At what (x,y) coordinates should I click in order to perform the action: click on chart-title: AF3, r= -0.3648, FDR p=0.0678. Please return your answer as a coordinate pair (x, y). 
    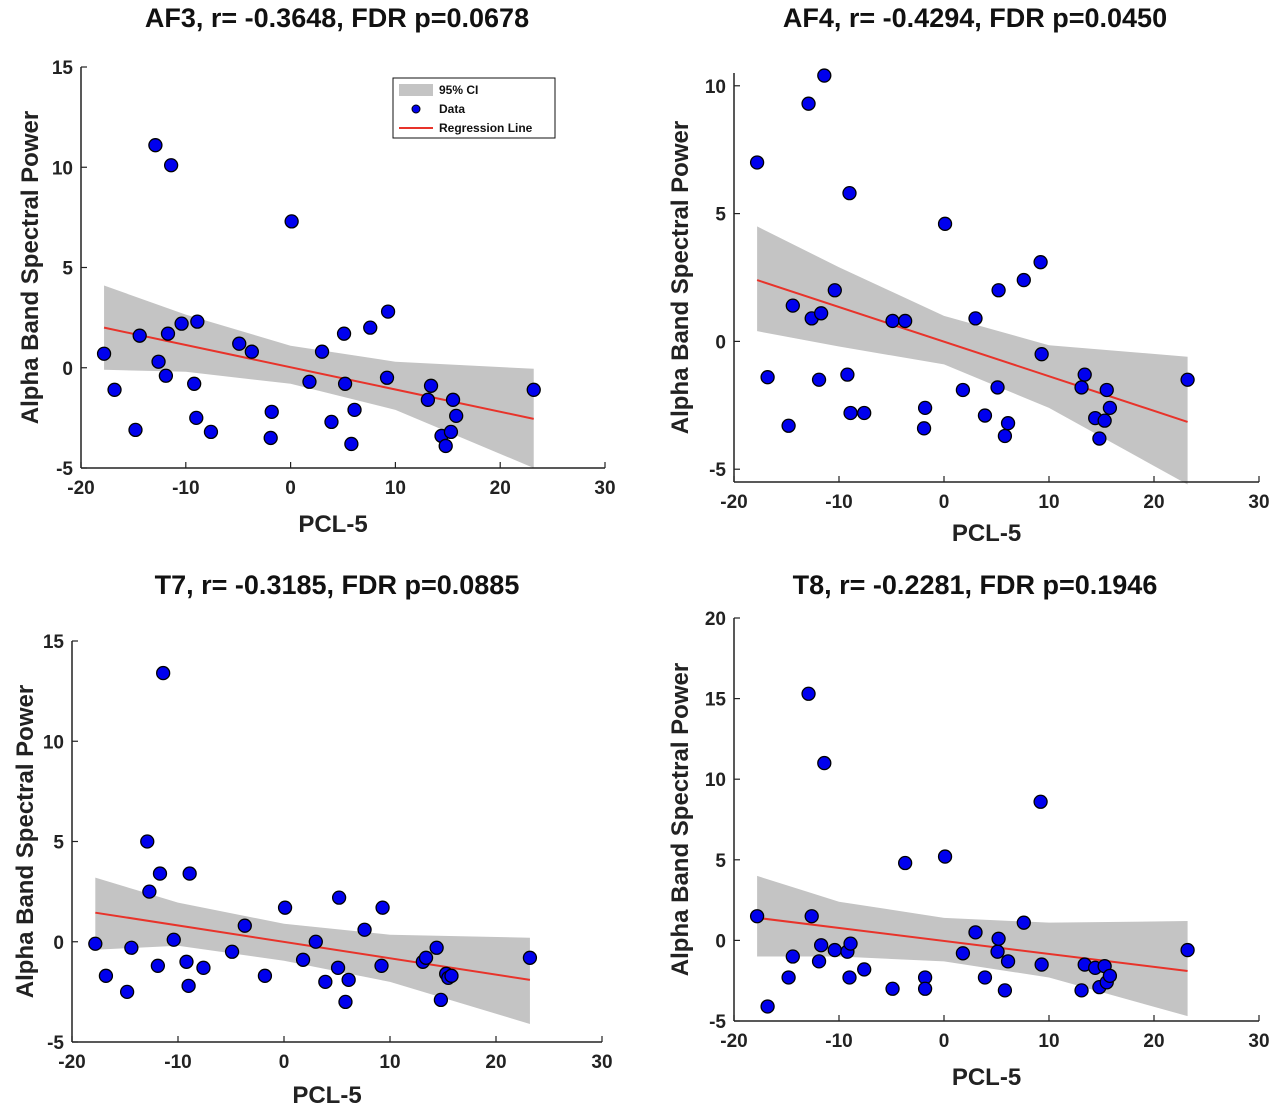
    Looking at the image, I should click on (337, 18).